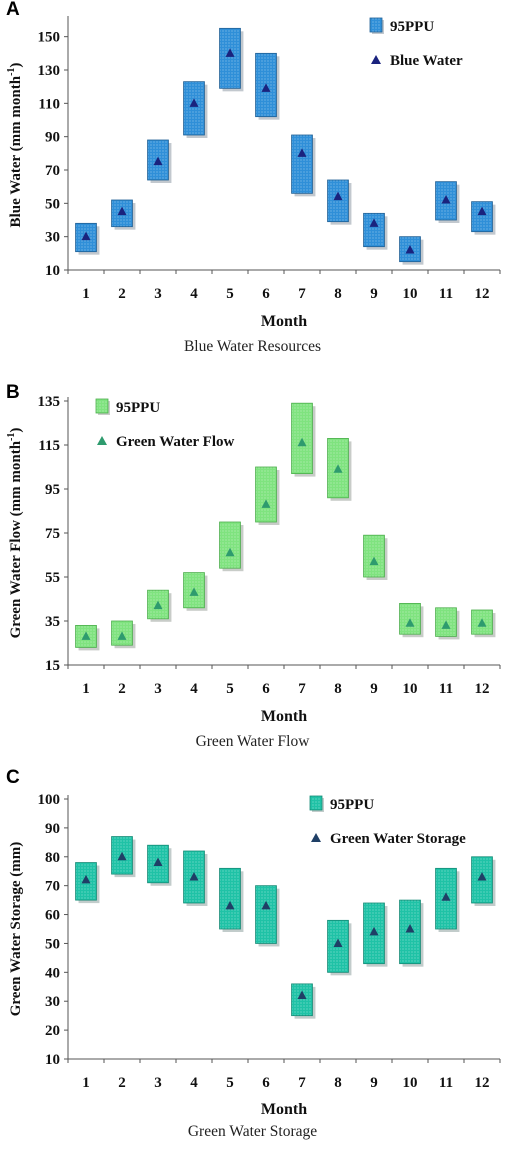 This screenshot has width=505, height=1149. What do you see at coordinates (122, 689) in the screenshot?
I see `x-tick-label: 2` at bounding box center [122, 689].